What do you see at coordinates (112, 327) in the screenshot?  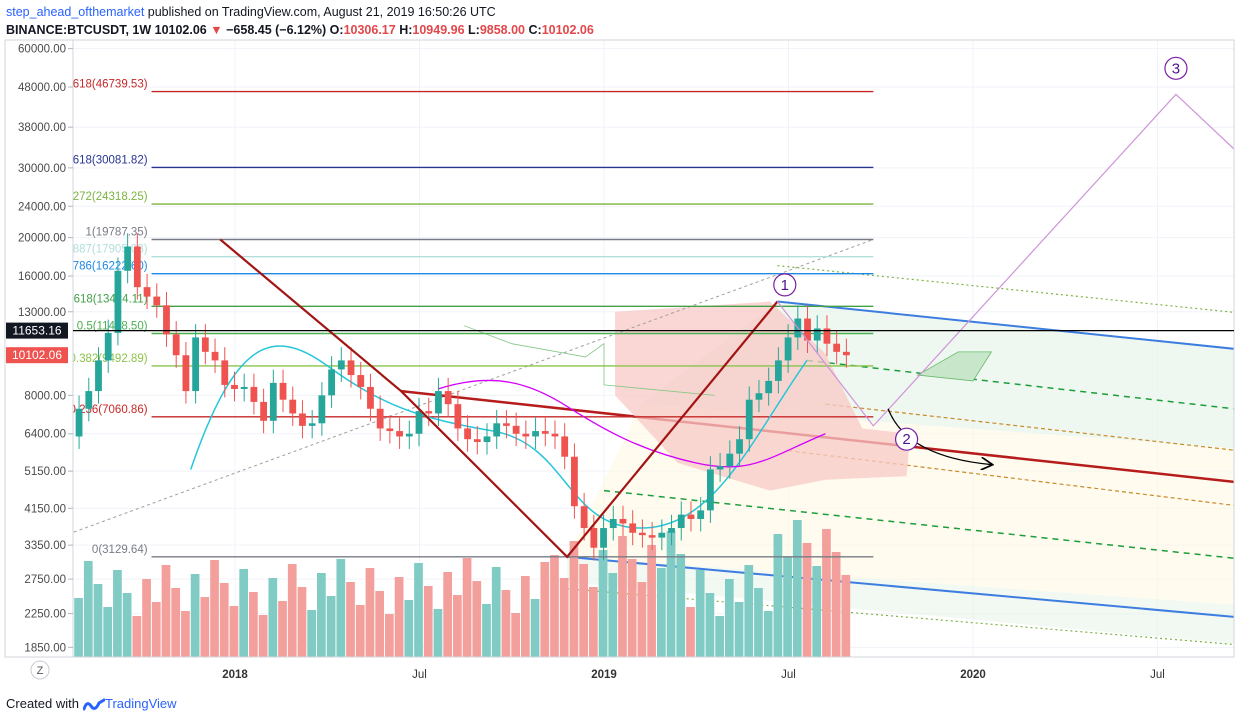 I see `fib-label: 0.5(11458.50)` at bounding box center [112, 327].